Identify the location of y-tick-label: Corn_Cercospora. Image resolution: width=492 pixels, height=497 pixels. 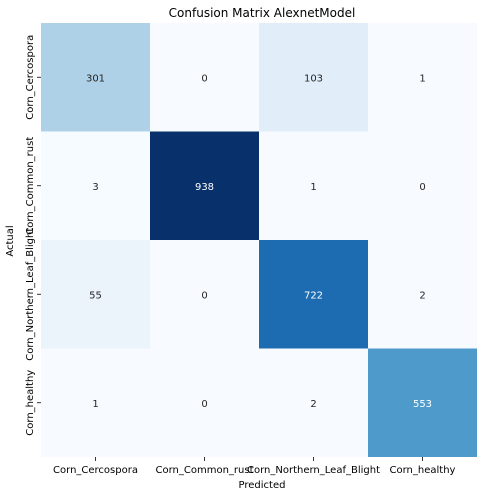
(30, 77).